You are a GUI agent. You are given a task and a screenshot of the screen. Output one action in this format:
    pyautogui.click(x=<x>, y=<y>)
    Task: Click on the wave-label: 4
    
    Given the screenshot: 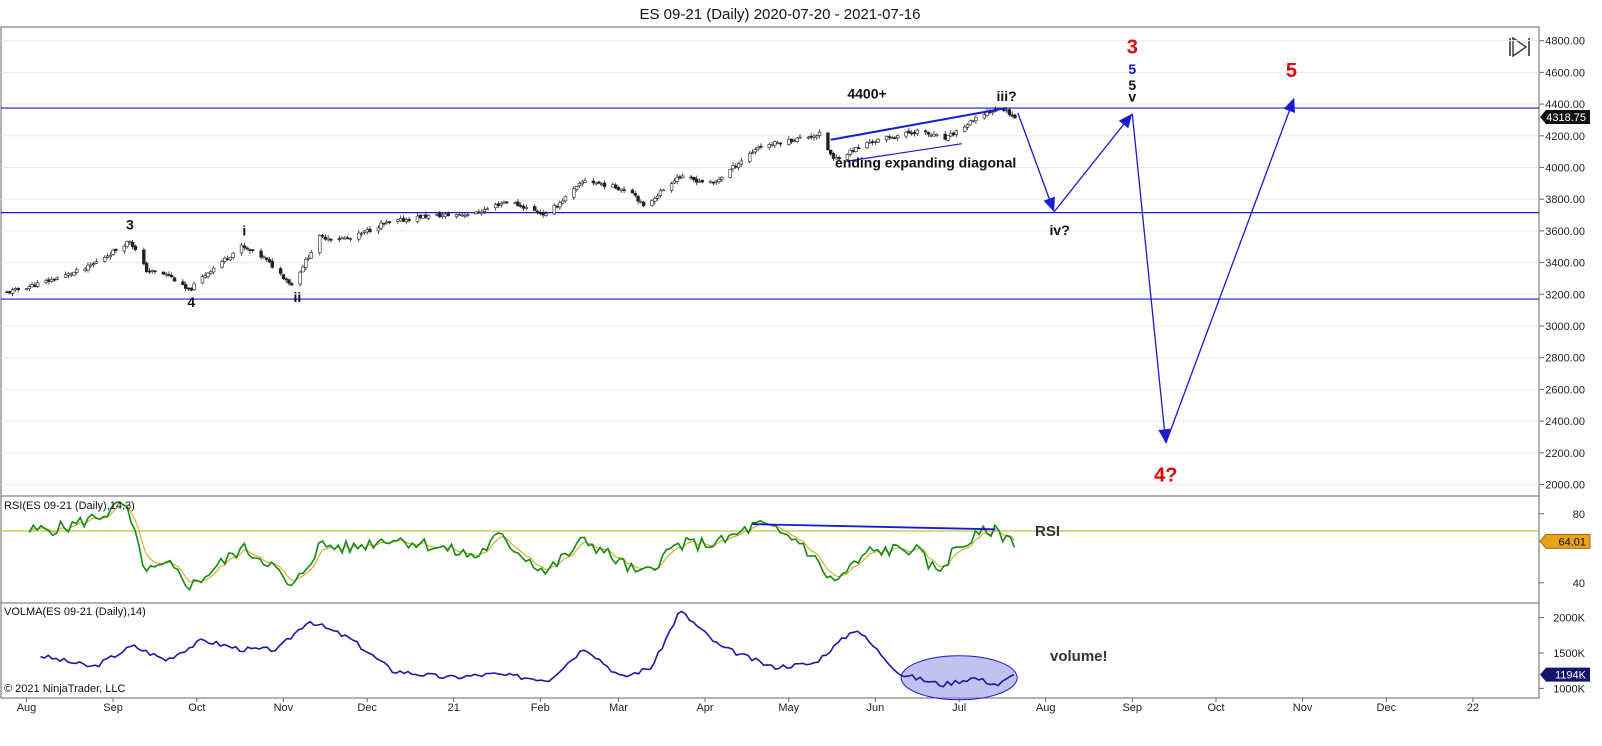 What is the action you would take?
    pyautogui.click(x=191, y=302)
    